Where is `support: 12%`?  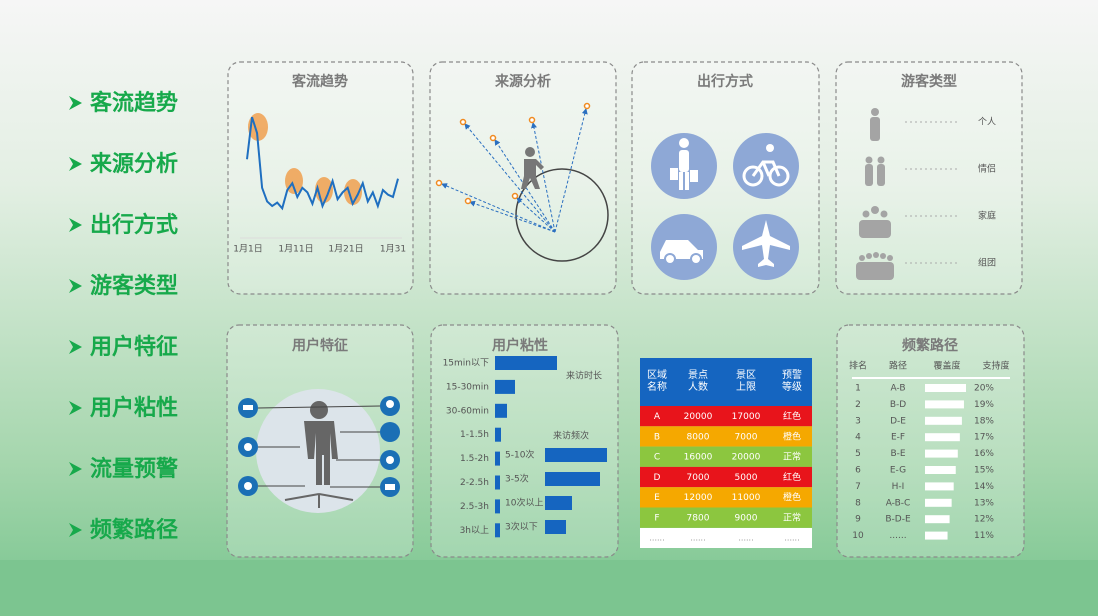
support: 12% is located at coordinates (984, 520).